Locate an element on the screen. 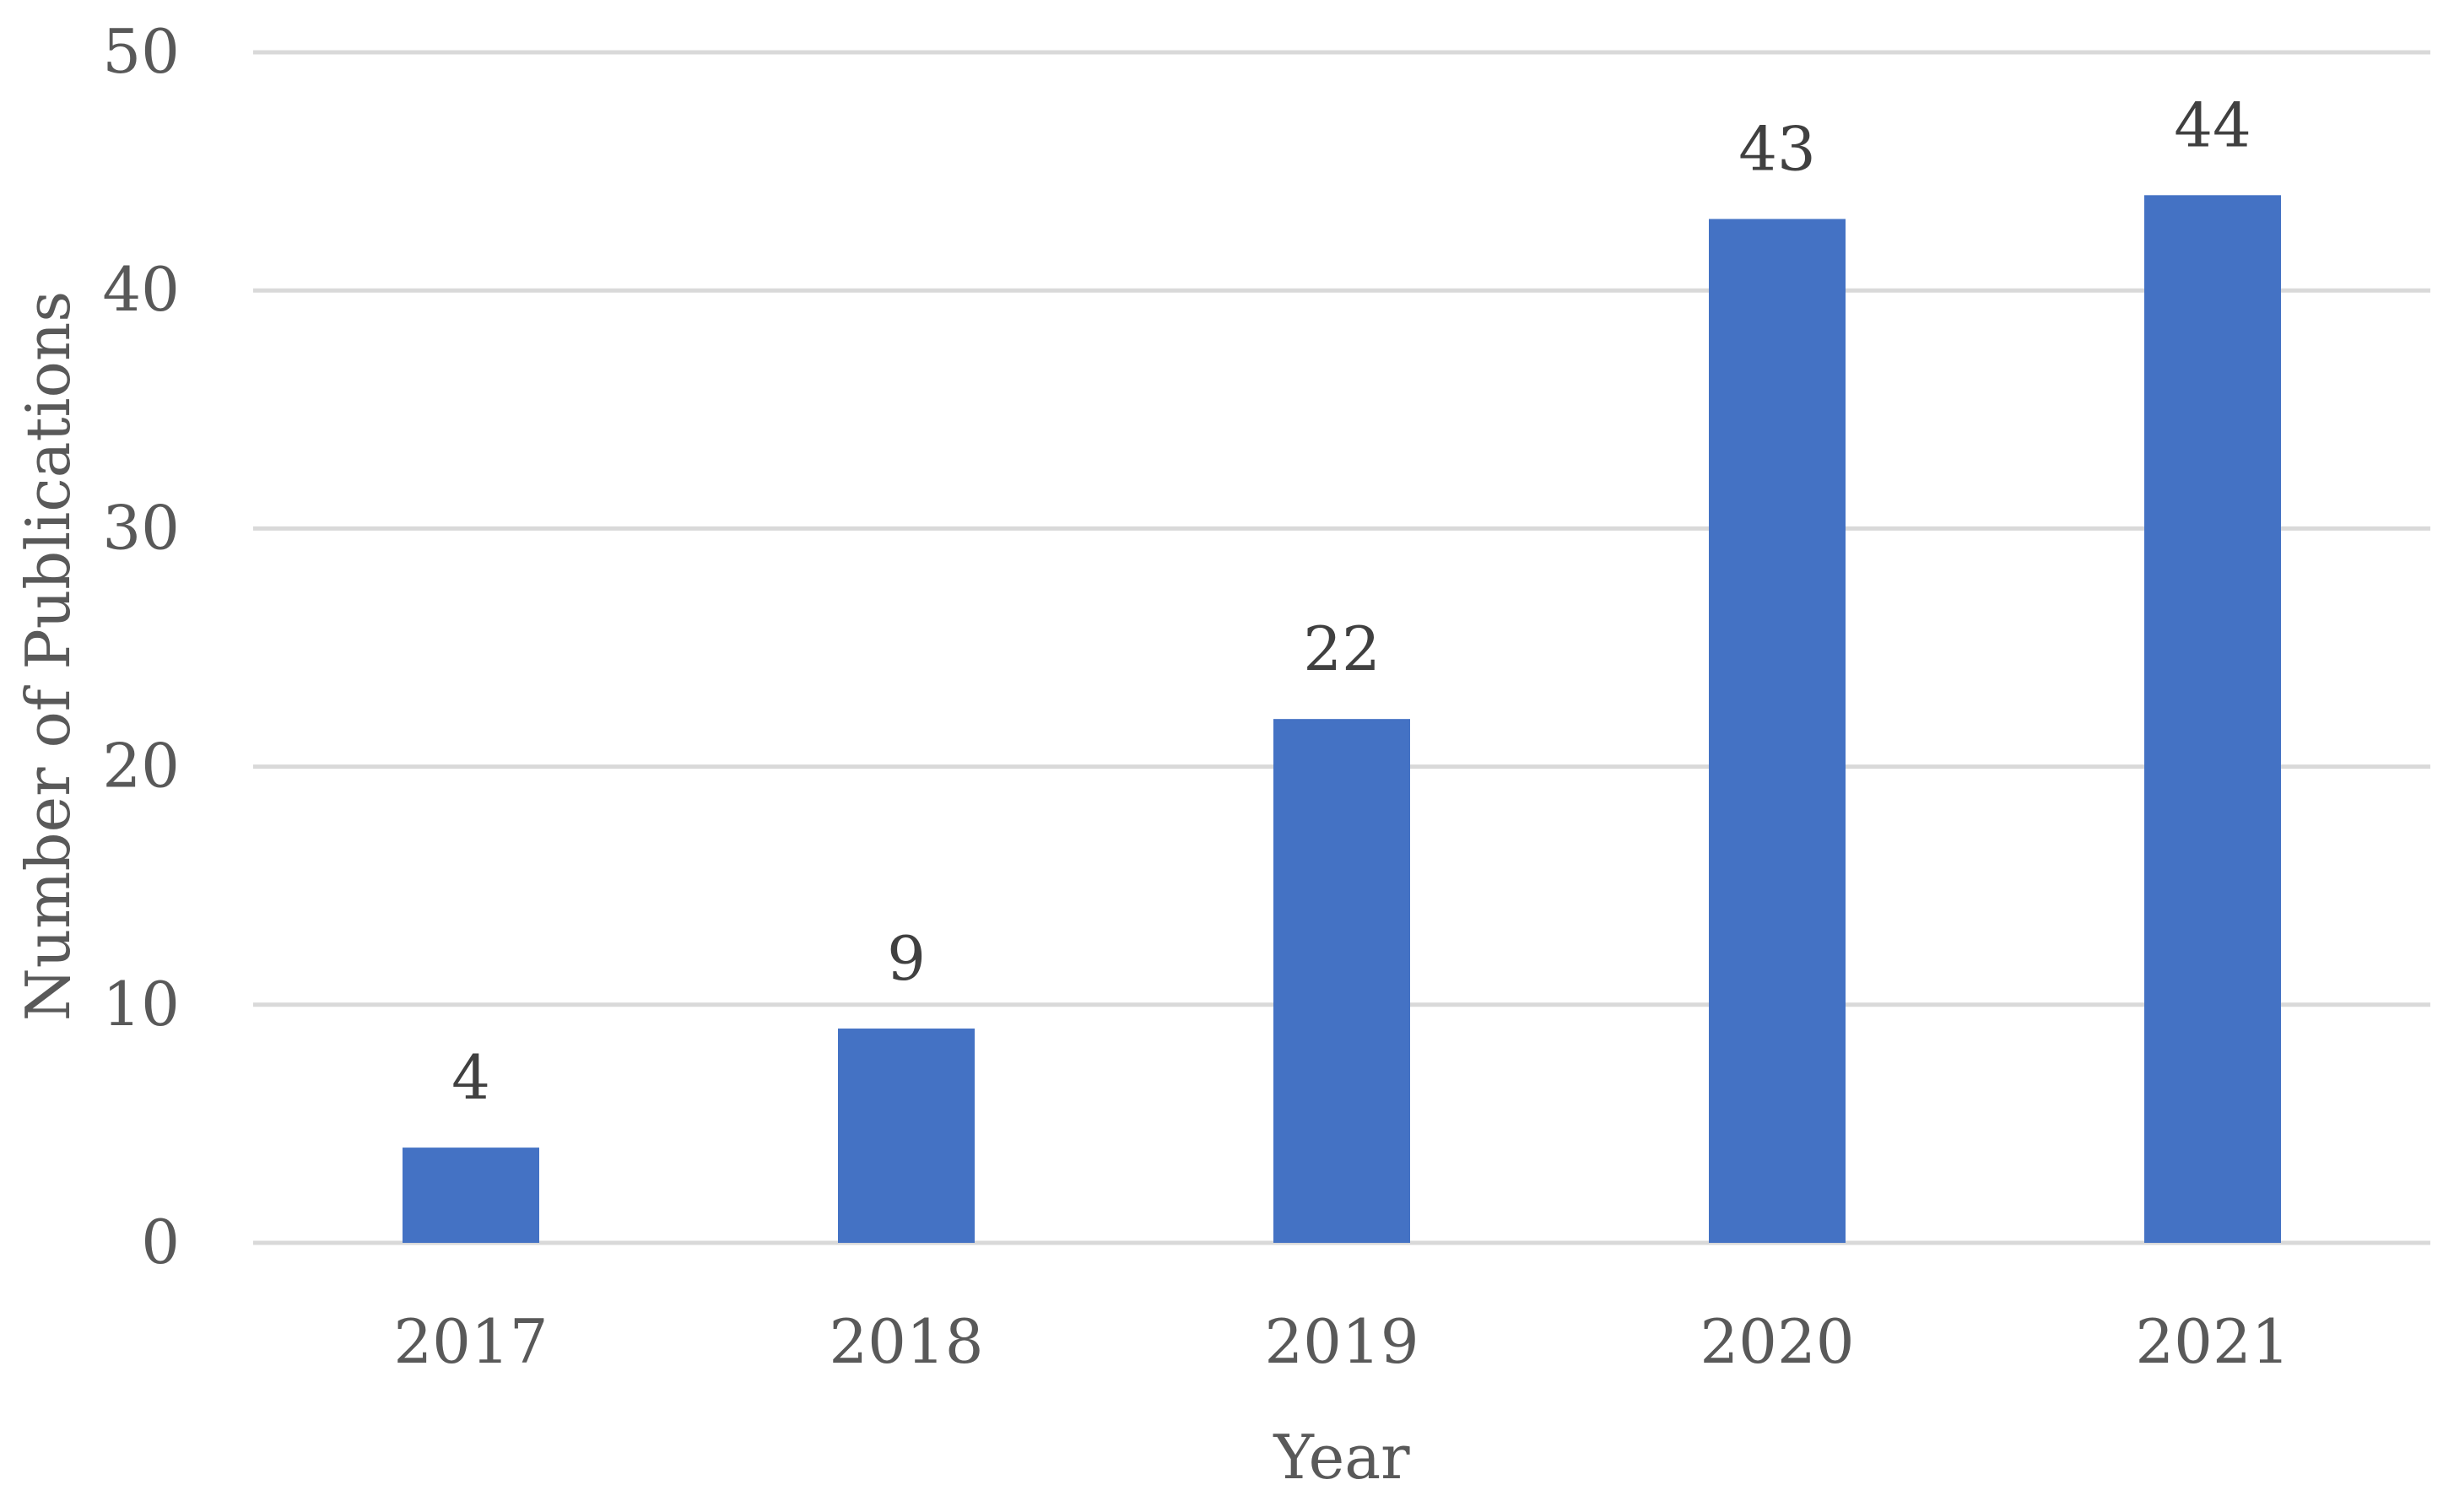  bar-2018 is located at coordinates (906, 1136).